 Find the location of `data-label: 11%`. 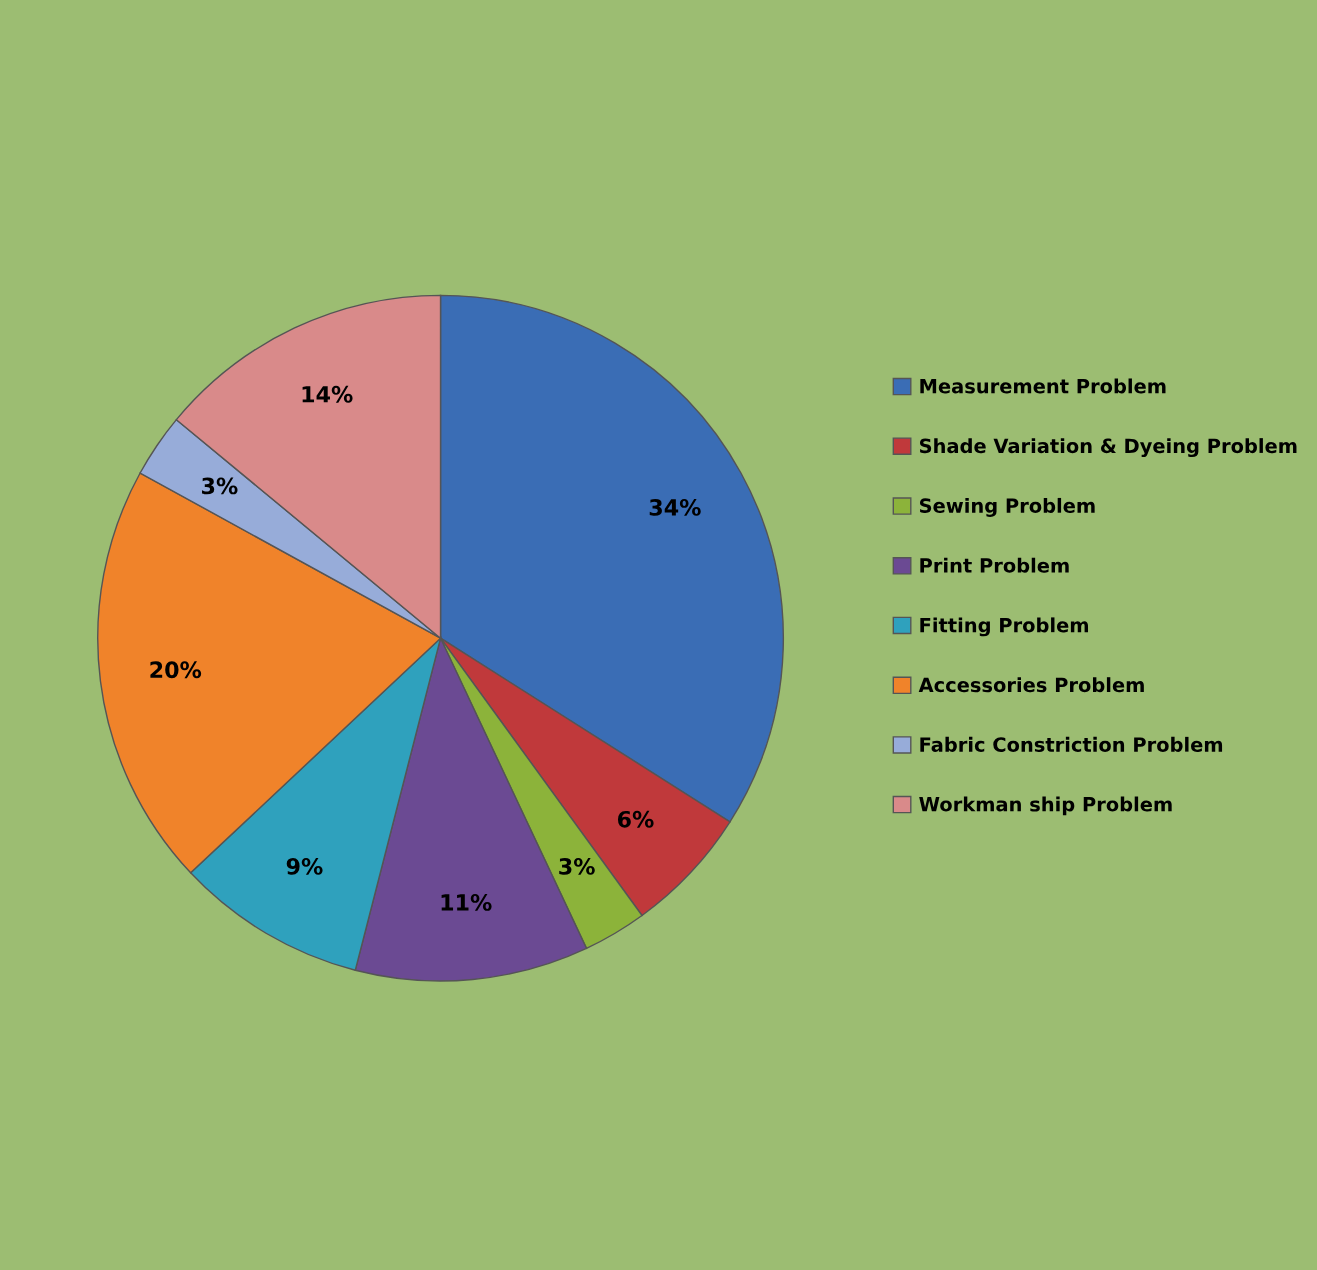

data-label: 11% is located at coordinates (466, 902).